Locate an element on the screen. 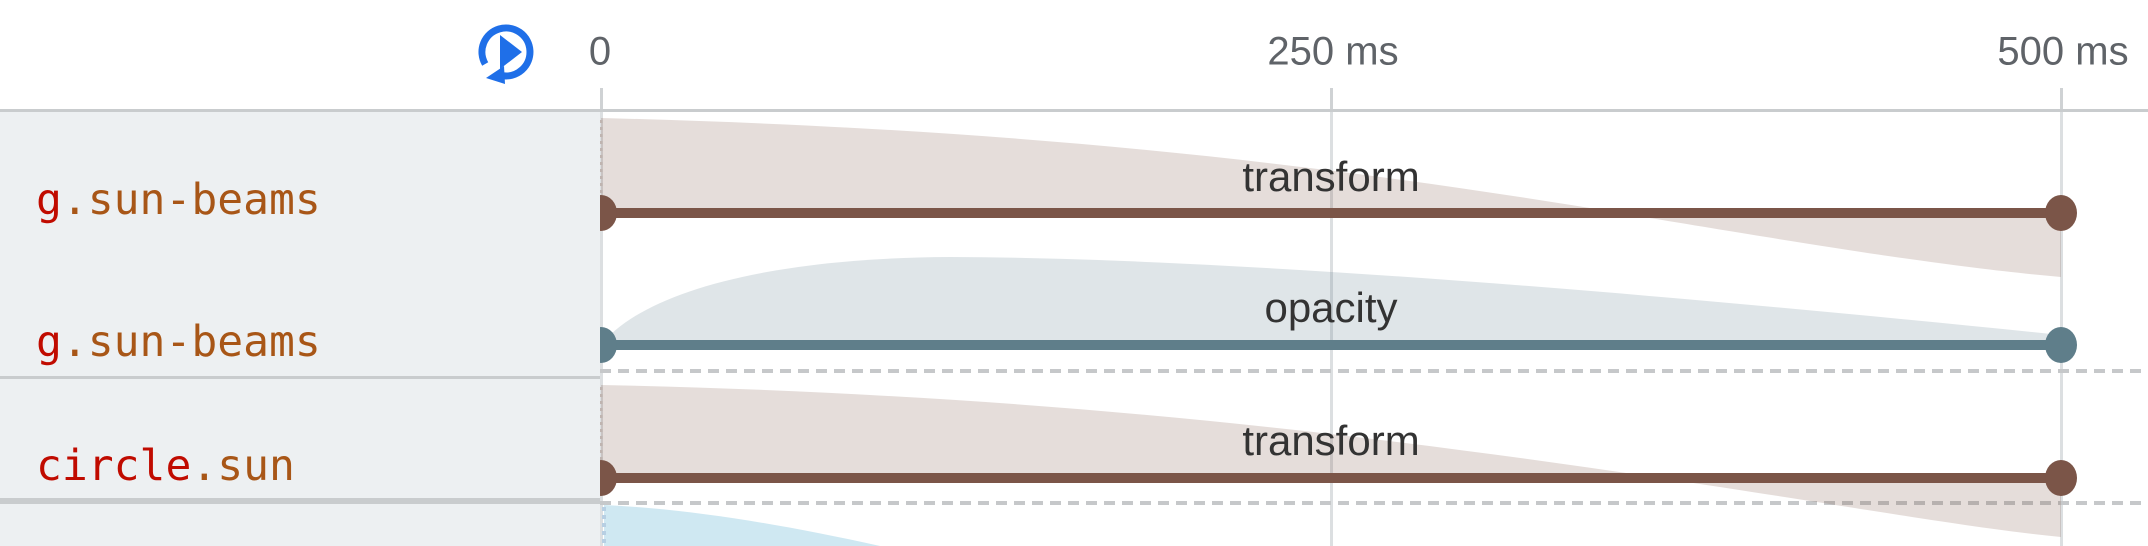  property-label-opacity: opacity is located at coordinates (1331, 307).